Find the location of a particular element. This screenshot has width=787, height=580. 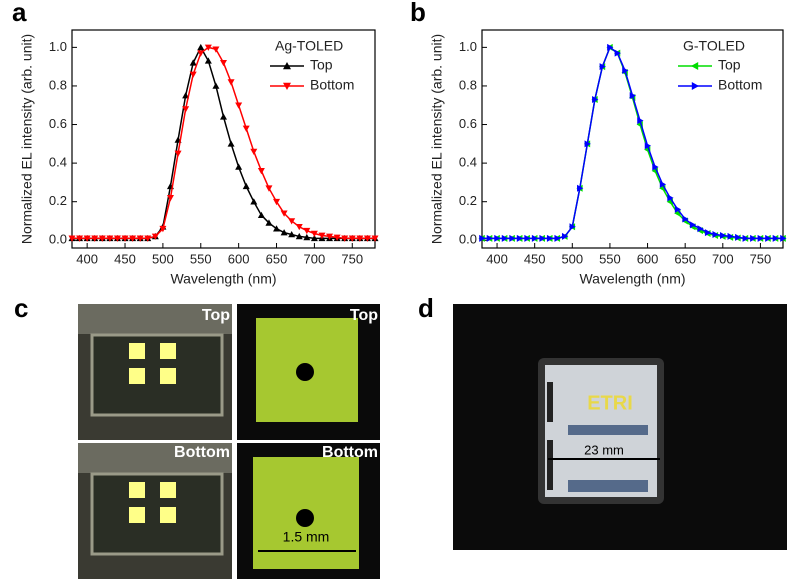

y-tick-label: 0.0 is located at coordinates (468, 239).